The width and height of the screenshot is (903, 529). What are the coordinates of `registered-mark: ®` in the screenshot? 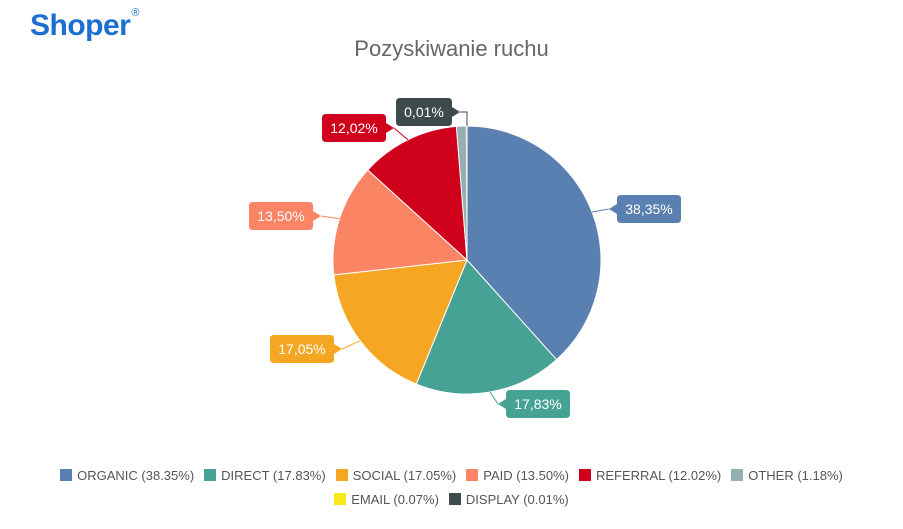 It's located at (135, 13).